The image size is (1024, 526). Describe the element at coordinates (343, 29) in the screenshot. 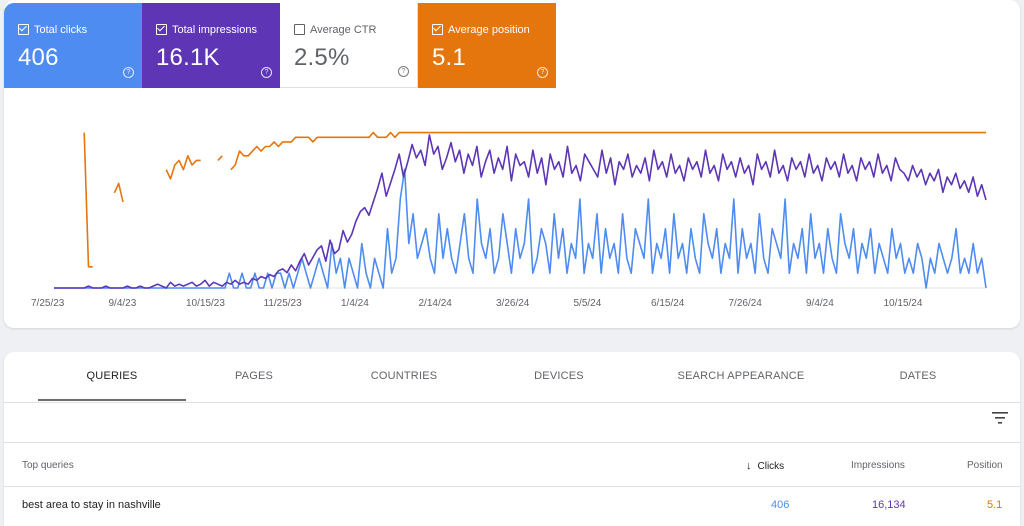

I see `metric-label: Average CTR` at that location.